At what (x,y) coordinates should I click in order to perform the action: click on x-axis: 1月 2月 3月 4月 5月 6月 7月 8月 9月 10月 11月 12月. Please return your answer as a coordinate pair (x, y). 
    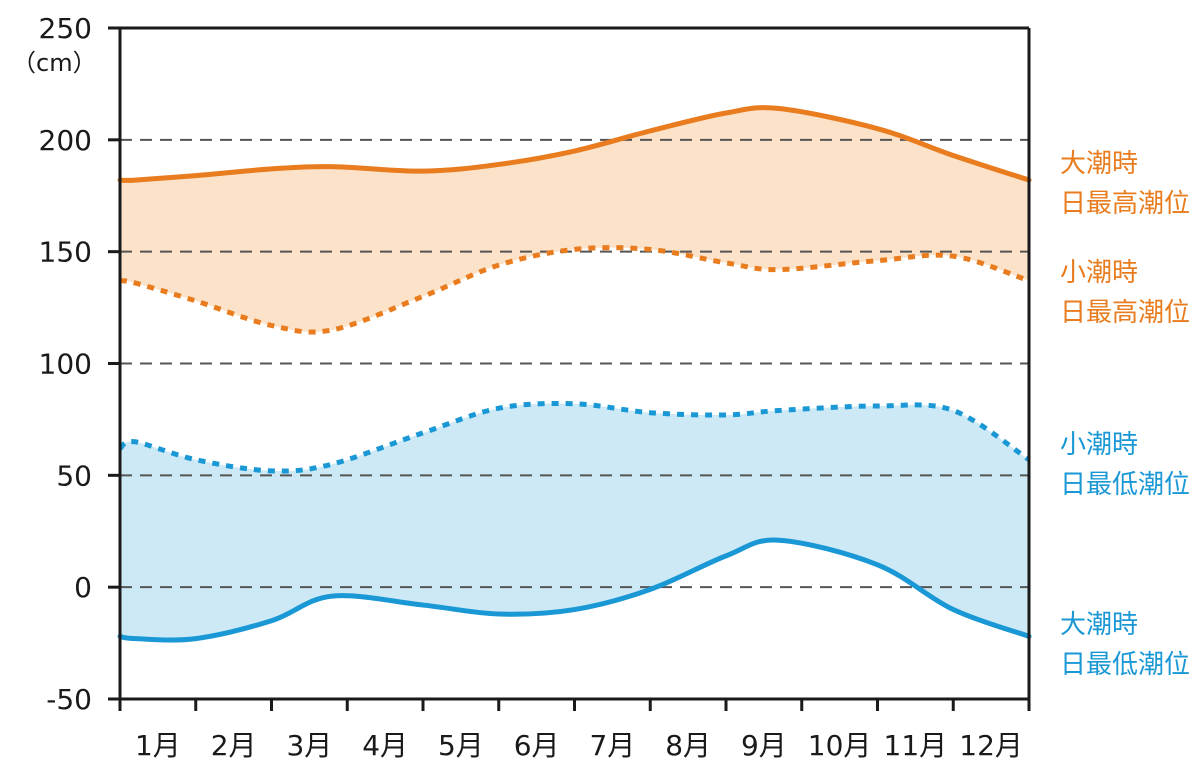
    Looking at the image, I should click on (574, 730).